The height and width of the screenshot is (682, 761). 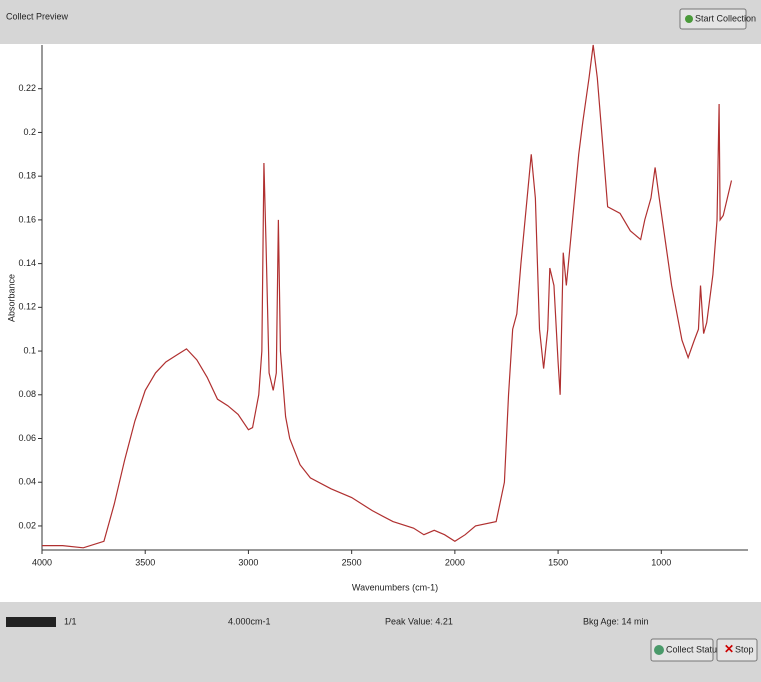 I want to click on start-collection-button: Start Collection, so click(x=717, y=19).